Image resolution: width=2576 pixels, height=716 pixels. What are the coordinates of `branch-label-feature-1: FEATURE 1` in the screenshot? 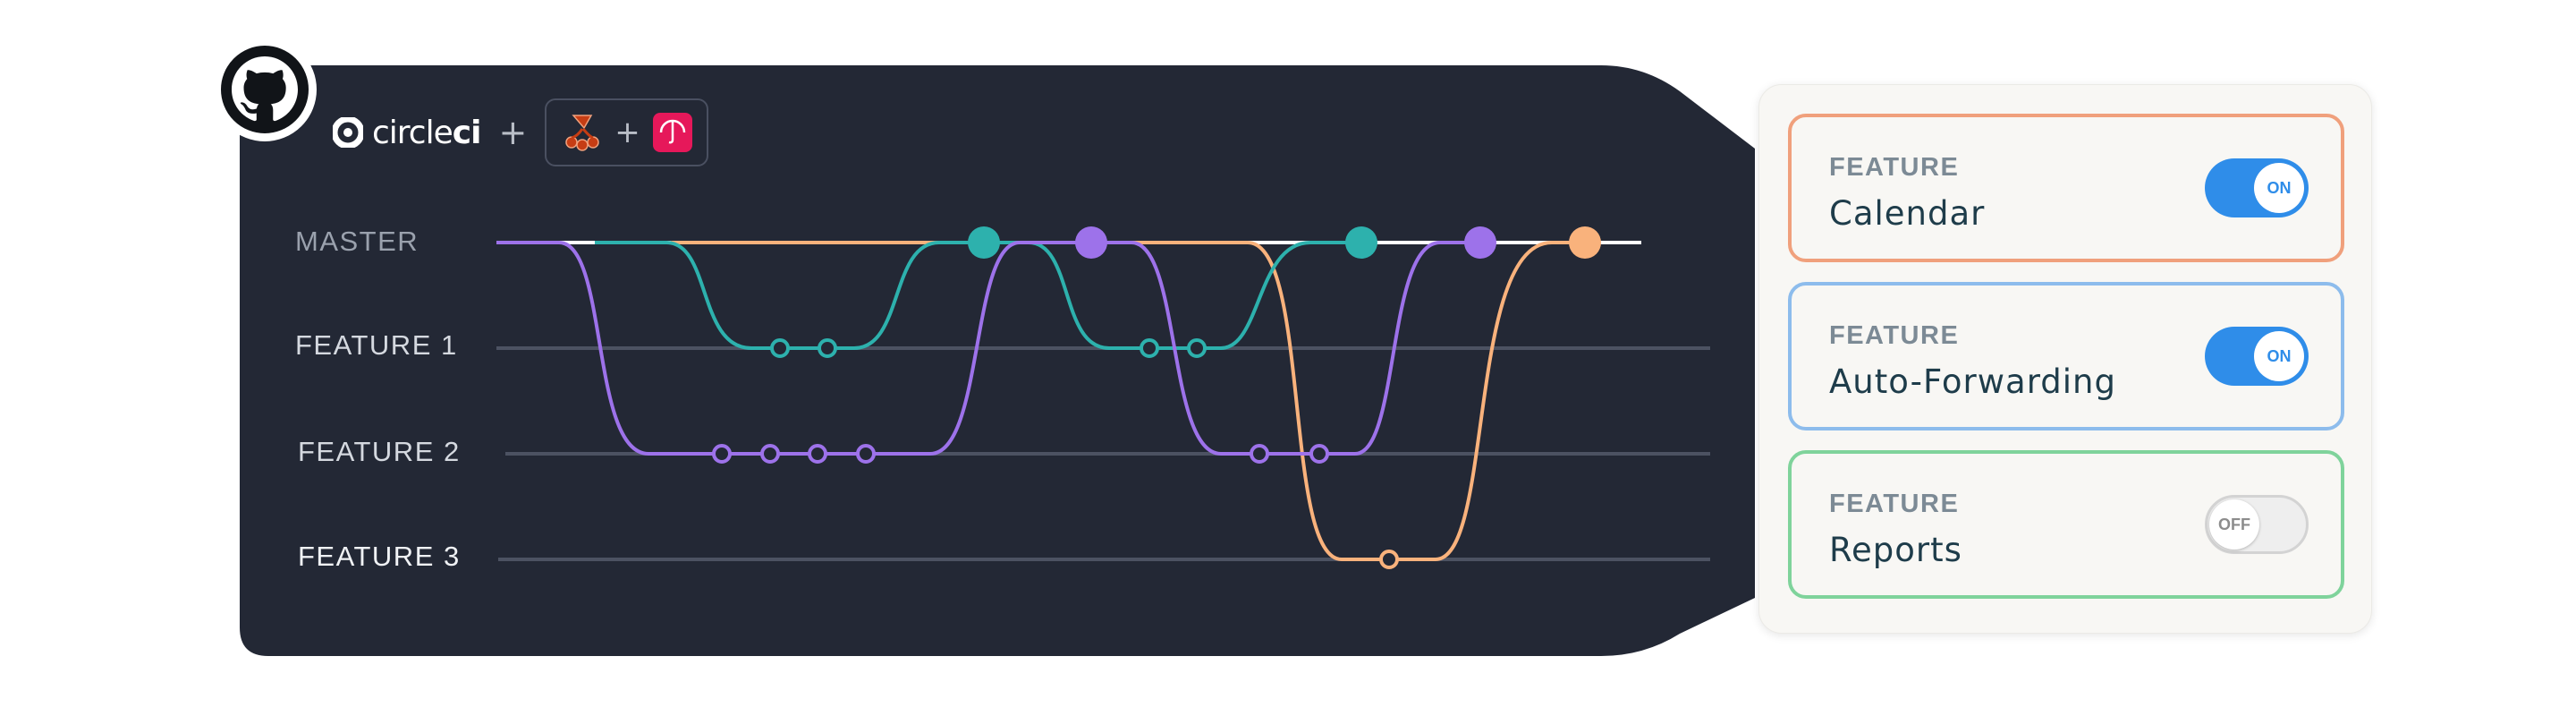 It's located at (376, 345).